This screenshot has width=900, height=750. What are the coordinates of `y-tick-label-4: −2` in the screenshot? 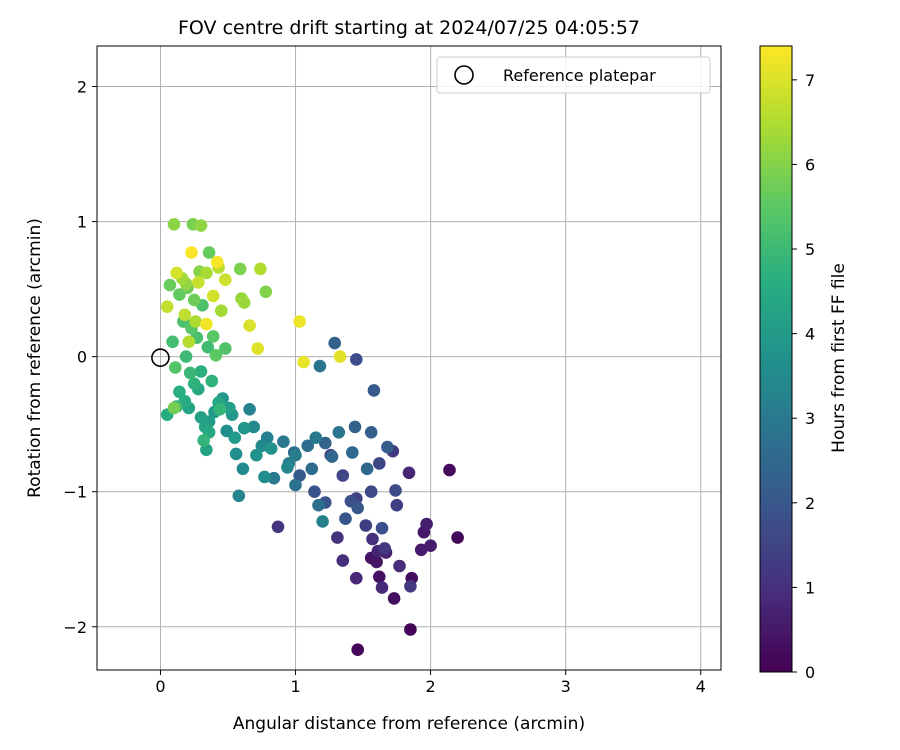 It's located at (75, 627).